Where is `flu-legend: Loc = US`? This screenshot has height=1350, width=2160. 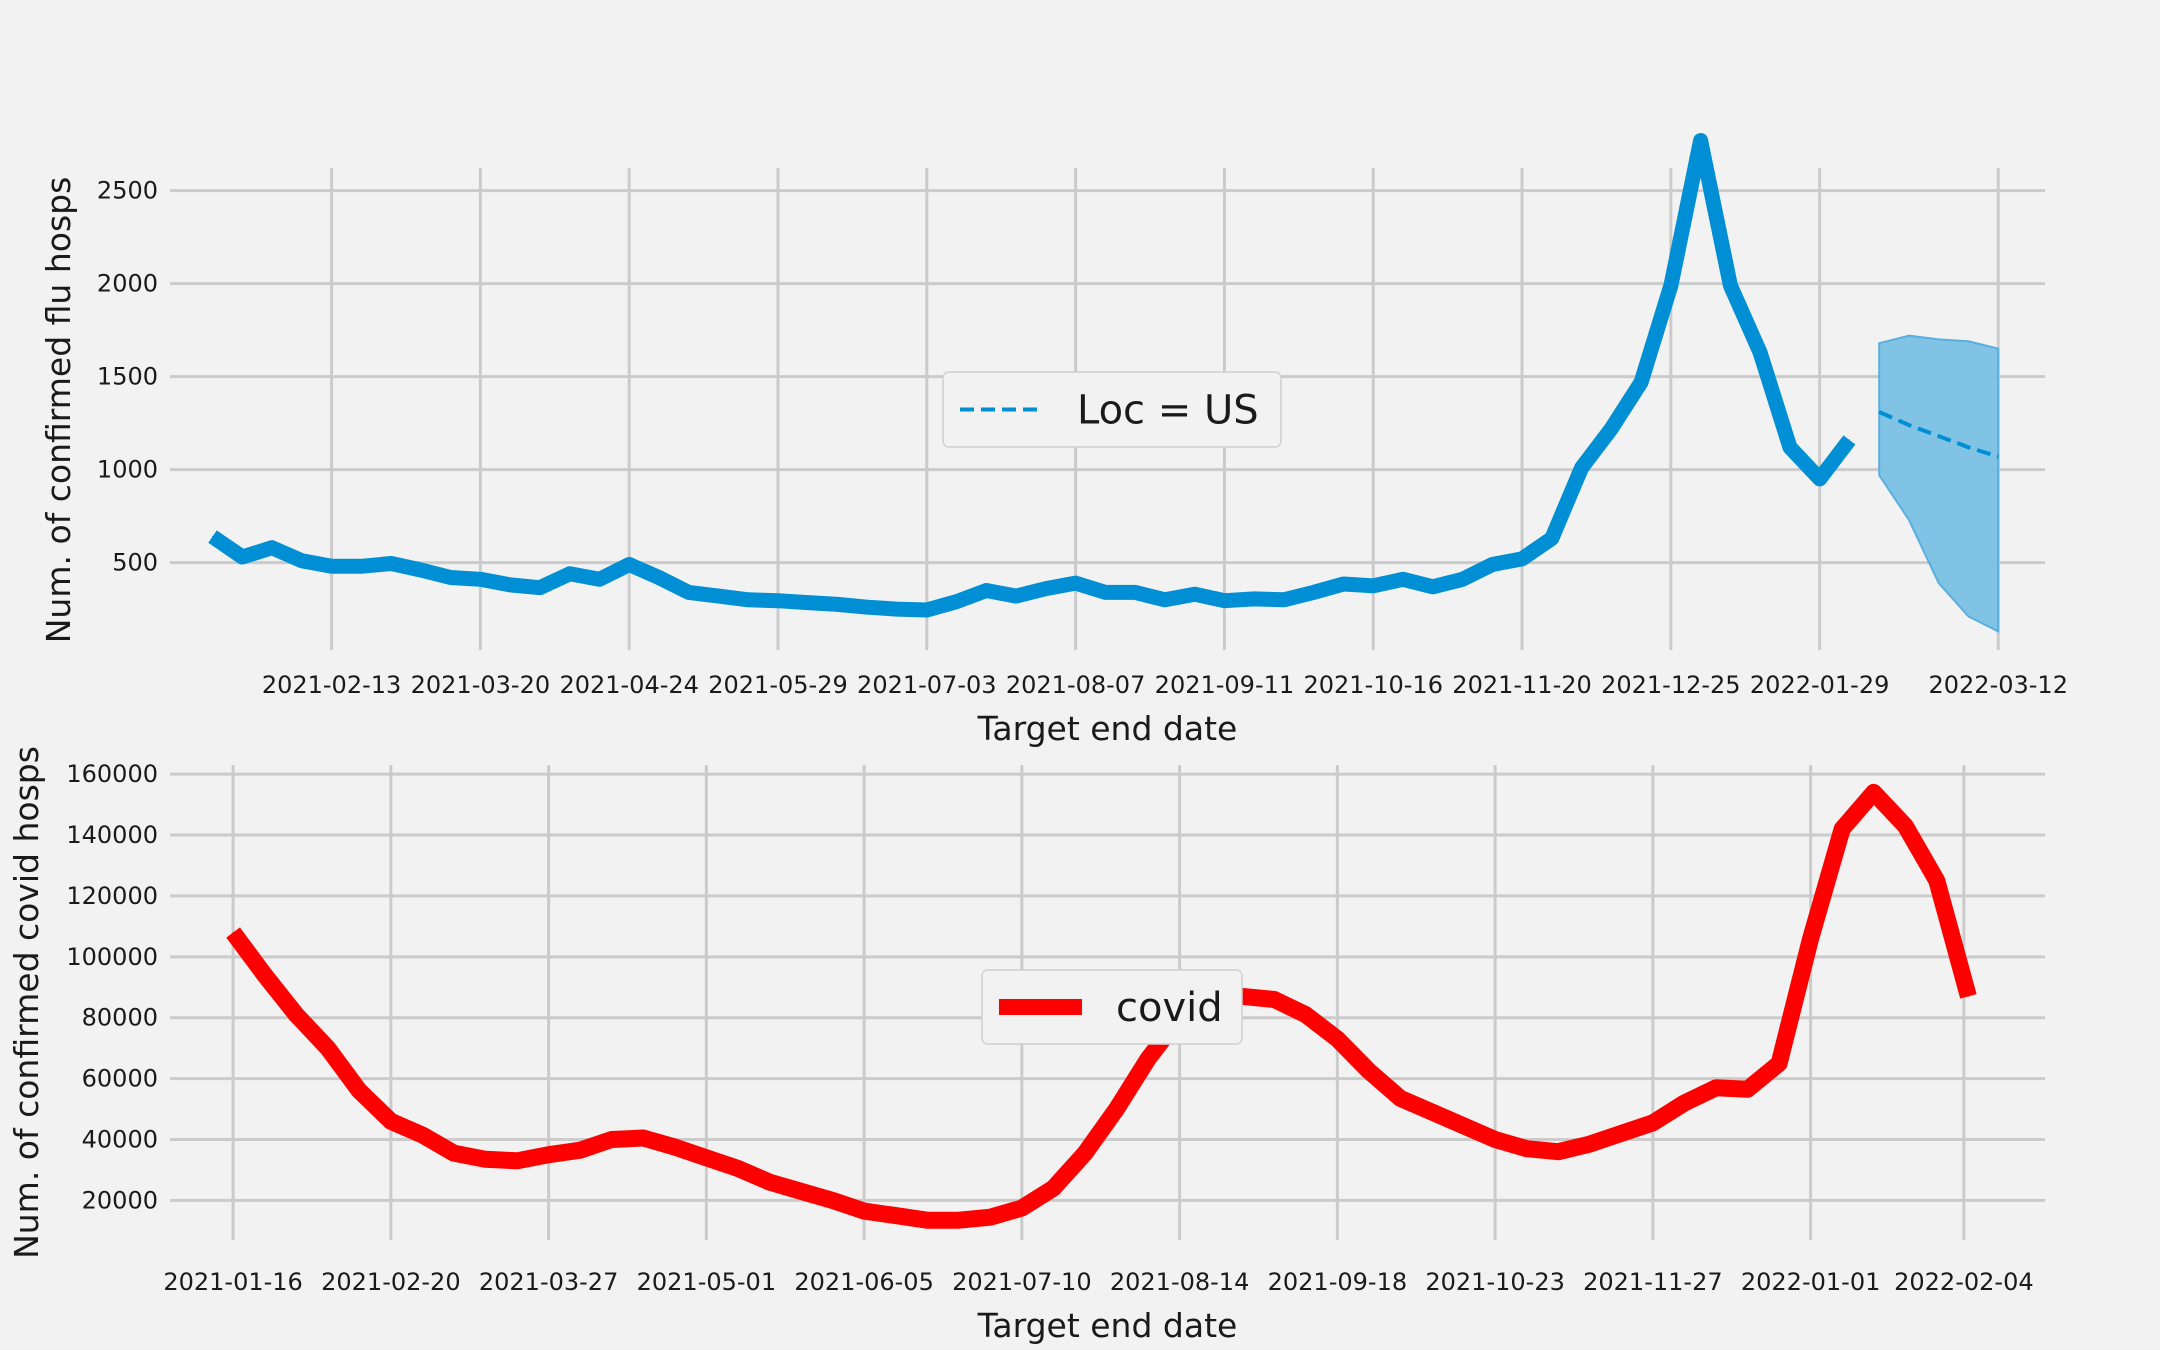
flu-legend: Loc = US is located at coordinates (1112, 409).